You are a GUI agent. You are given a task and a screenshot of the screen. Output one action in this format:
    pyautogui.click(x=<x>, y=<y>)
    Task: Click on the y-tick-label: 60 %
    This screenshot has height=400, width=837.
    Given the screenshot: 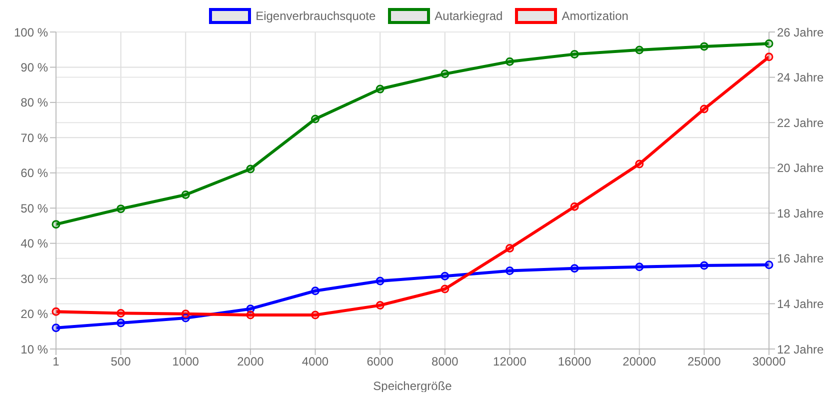 What is the action you would take?
    pyautogui.click(x=34, y=173)
    